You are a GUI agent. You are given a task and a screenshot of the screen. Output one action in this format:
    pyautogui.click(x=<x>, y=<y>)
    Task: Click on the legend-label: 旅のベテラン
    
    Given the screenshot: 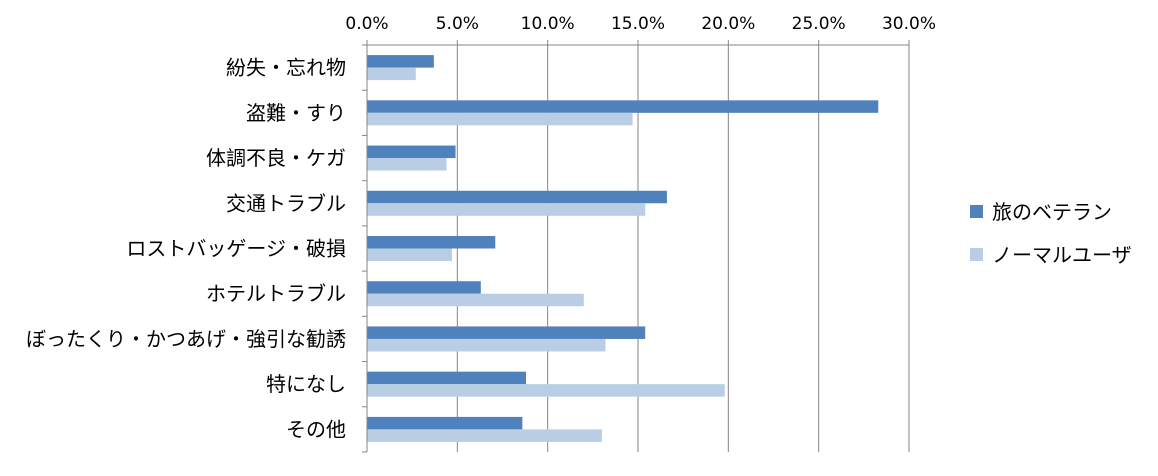 What is the action you would take?
    pyautogui.click(x=1052, y=212)
    